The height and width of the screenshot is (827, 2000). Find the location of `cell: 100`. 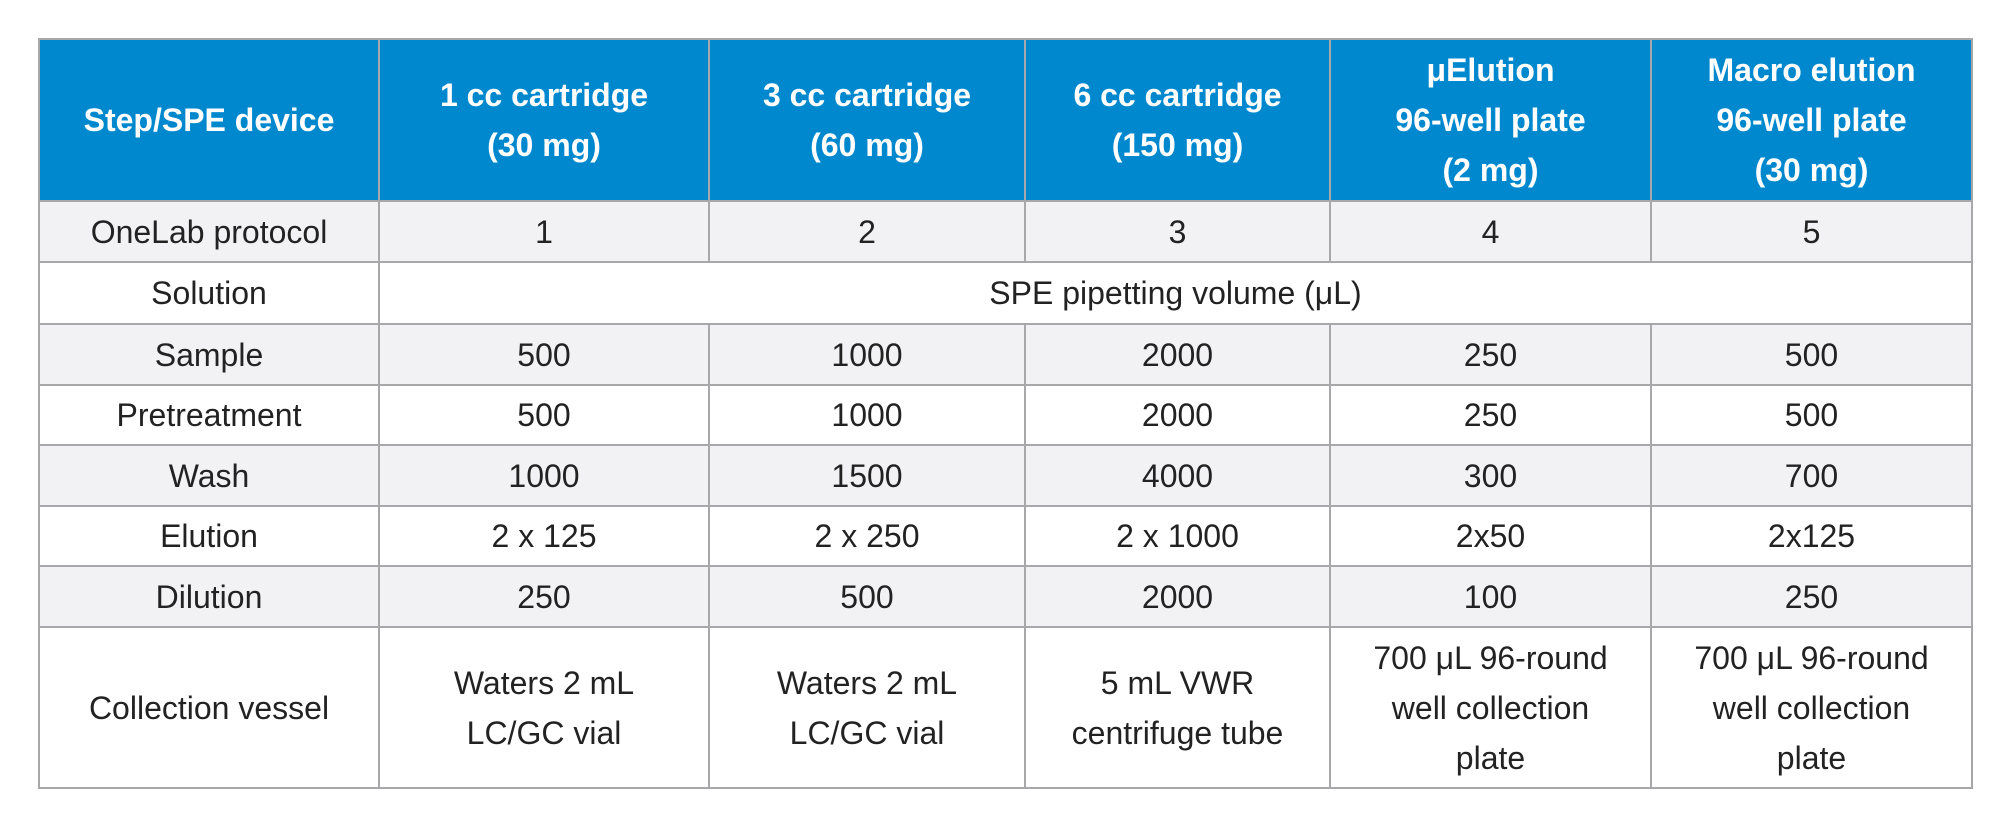

cell: 100 is located at coordinates (1490, 596).